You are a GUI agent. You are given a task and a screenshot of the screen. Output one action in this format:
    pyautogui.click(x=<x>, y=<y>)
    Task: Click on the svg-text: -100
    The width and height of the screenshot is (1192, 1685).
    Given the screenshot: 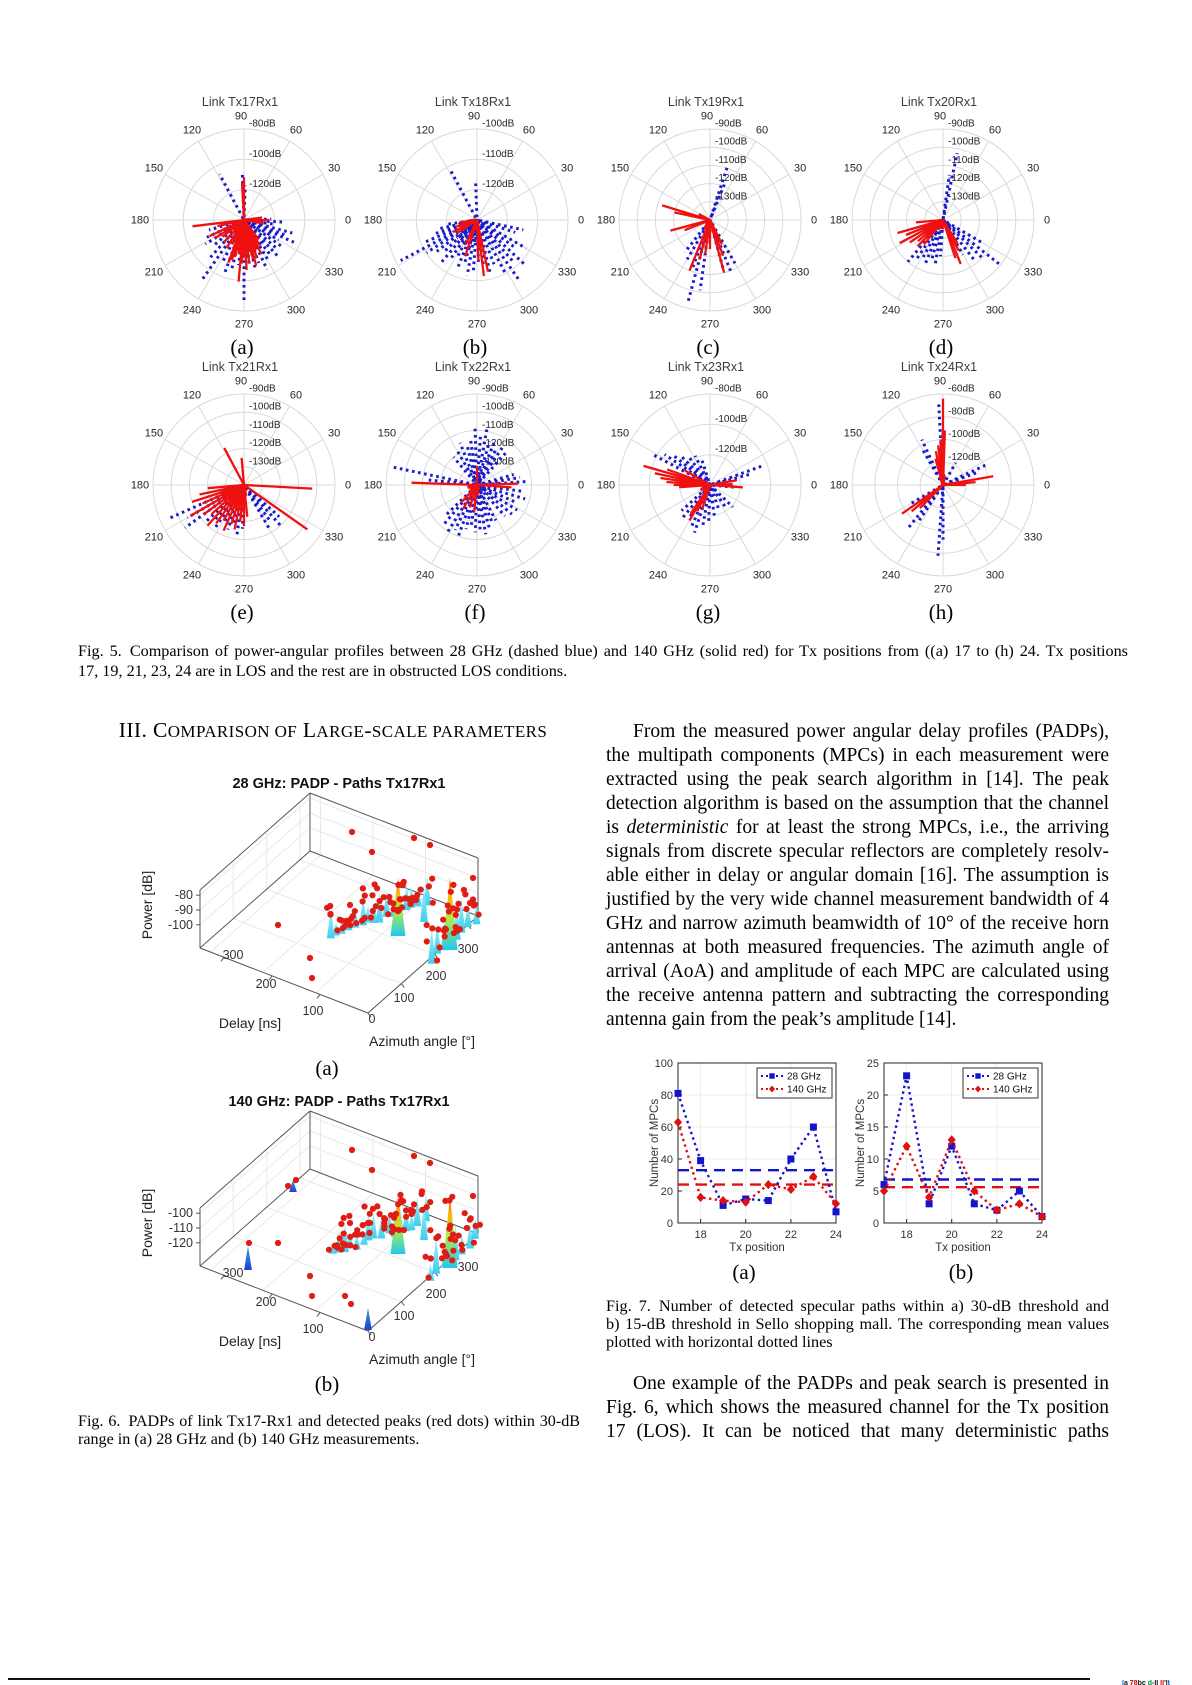 What is the action you would take?
    pyautogui.click(x=180, y=925)
    